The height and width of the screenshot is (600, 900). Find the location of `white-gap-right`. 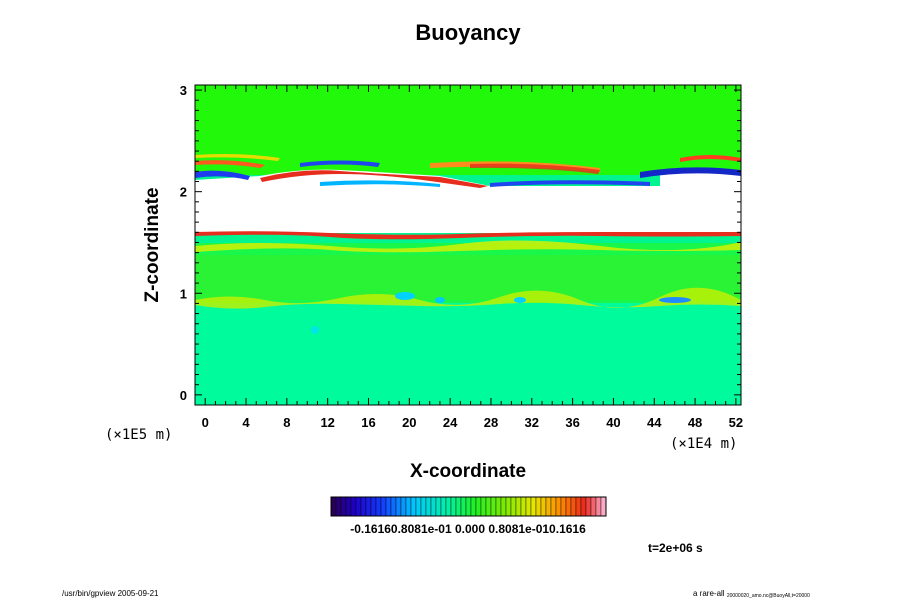

white-gap-right is located at coordinates (700, 179).